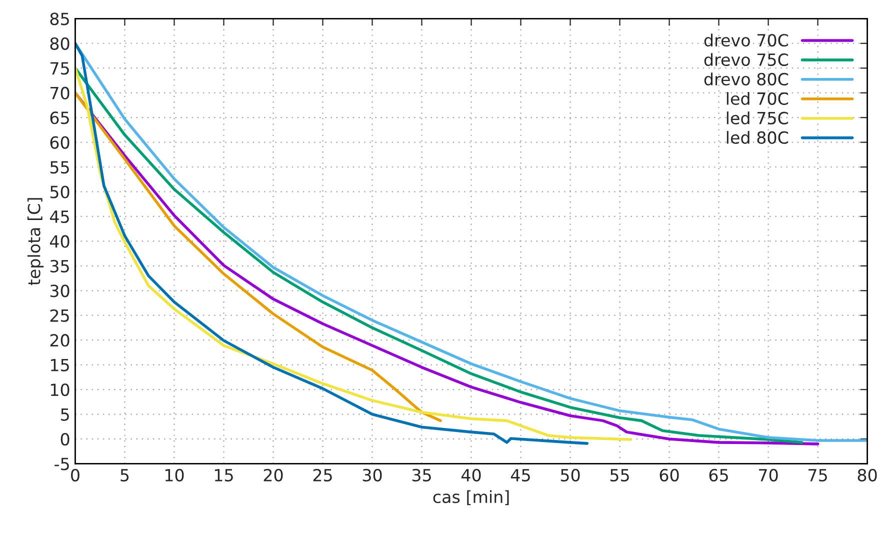 This screenshot has width=885, height=533. I want to click on x-tick-label: 40, so click(471, 475).